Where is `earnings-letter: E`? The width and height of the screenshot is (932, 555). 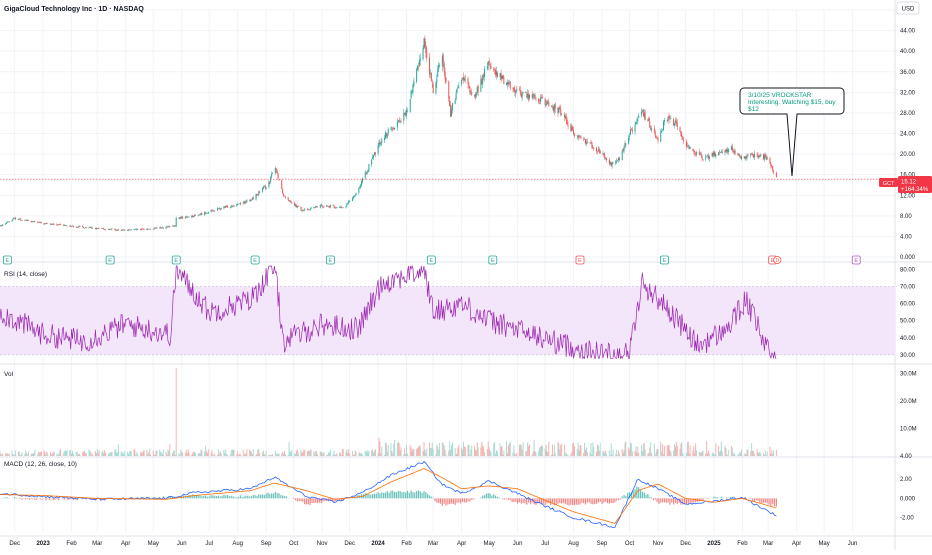
earnings-letter: E is located at coordinates (176, 261).